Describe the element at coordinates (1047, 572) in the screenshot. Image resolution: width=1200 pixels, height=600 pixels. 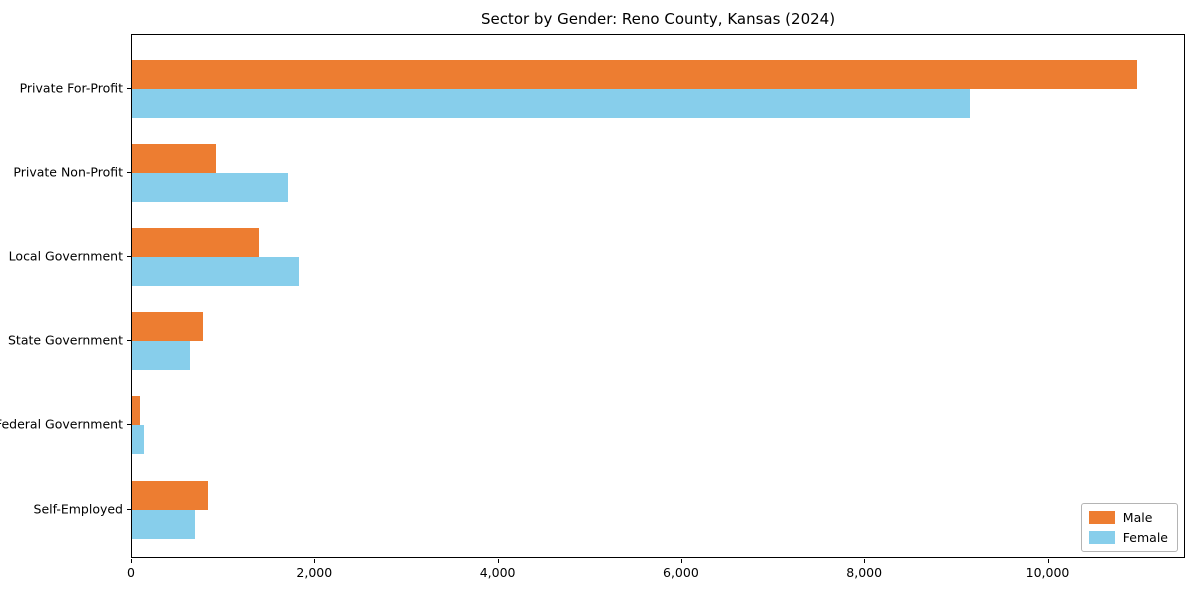
I see `x-tick-label: 10,000` at that location.